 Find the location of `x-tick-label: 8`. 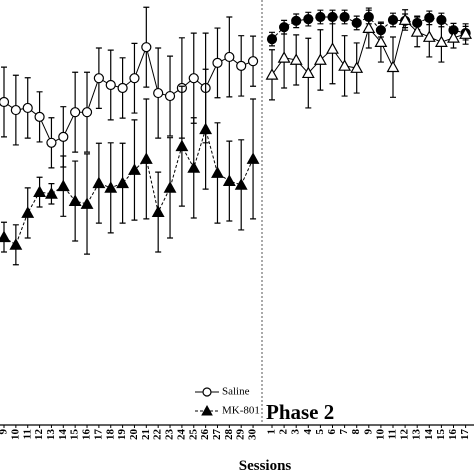

x-tick-label: 8 is located at coordinates (356, 432).